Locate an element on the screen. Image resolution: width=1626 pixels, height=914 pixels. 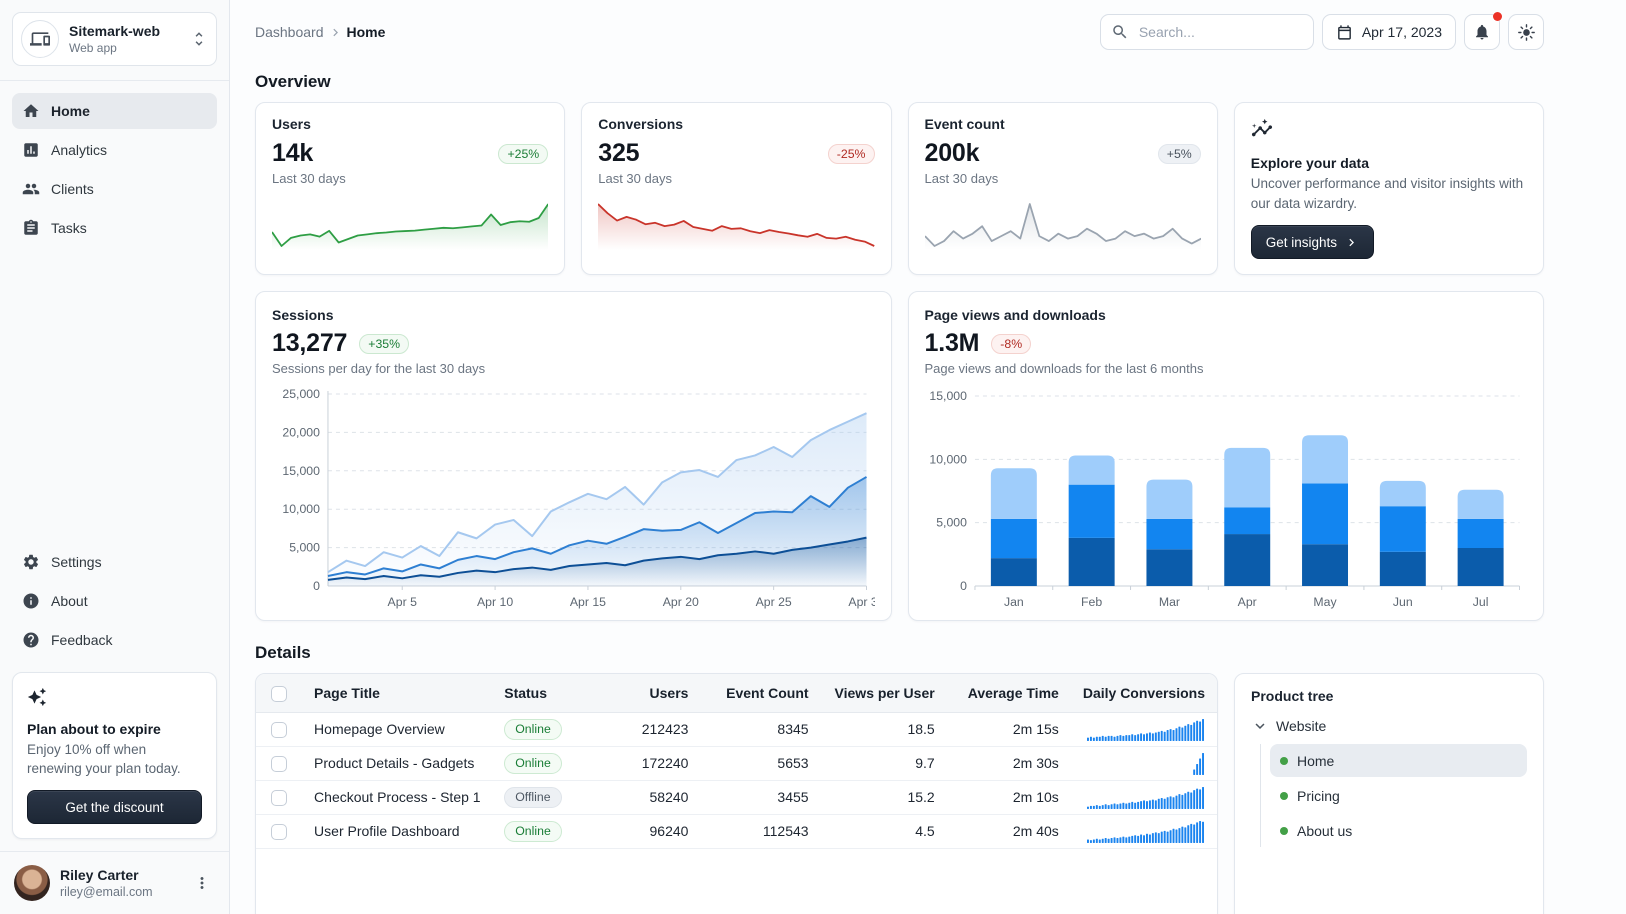
tree-item-pricing: Pricing is located at coordinates (1398, 795).